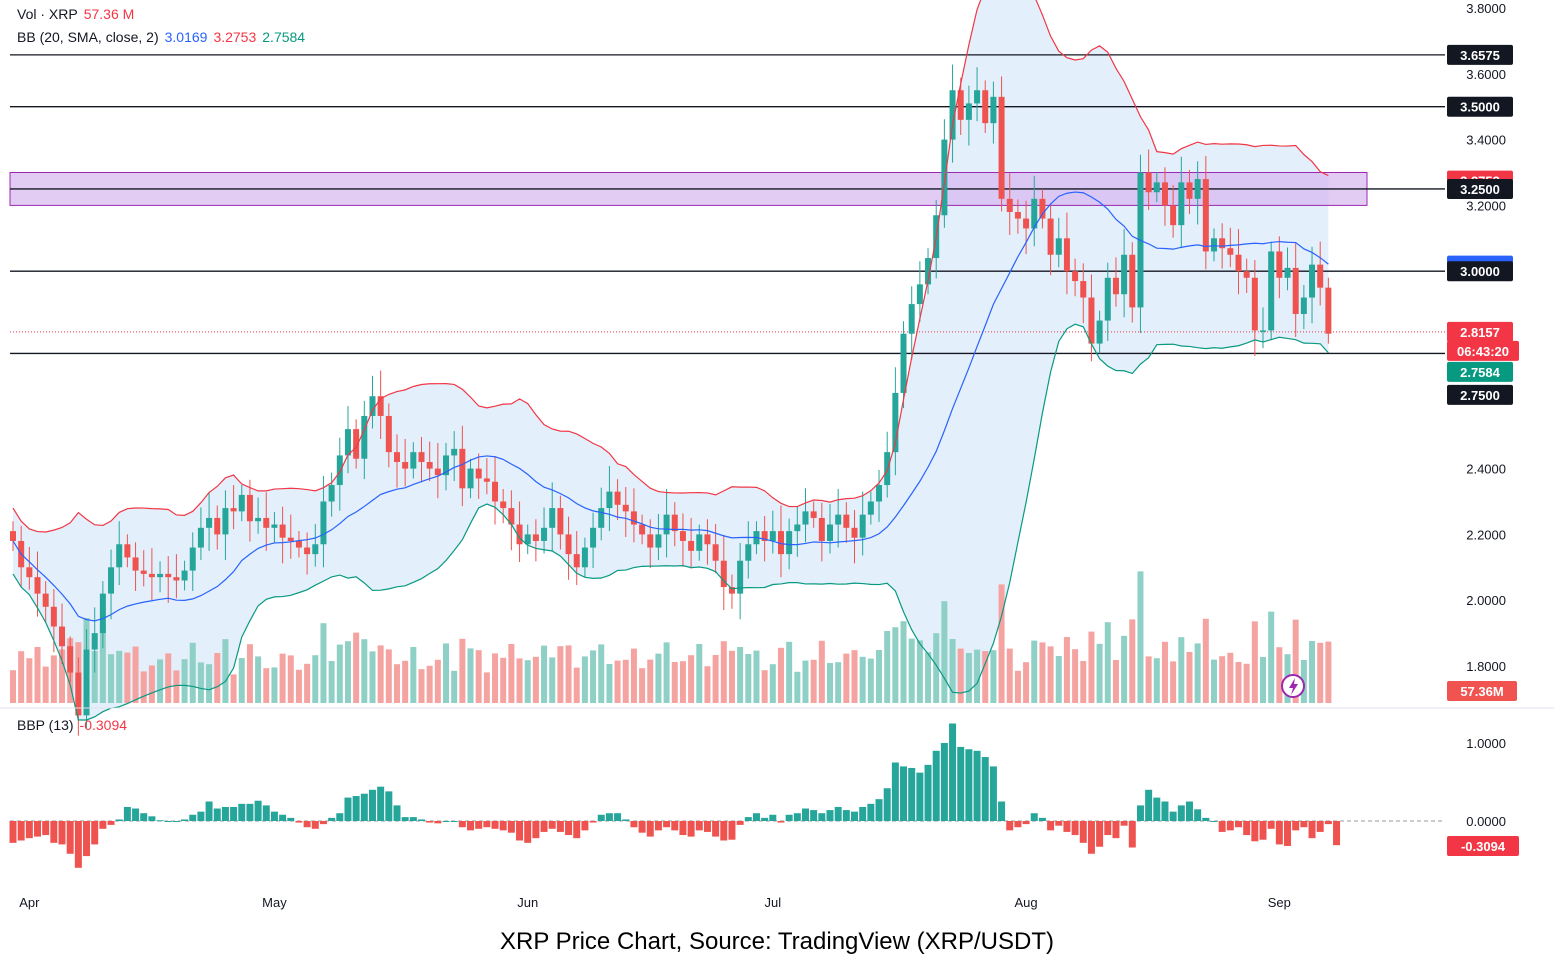  Describe the element at coordinates (88, 37) in the screenshot. I see `bb-legend-label: BB (20, SMA, close, 2)` at that location.